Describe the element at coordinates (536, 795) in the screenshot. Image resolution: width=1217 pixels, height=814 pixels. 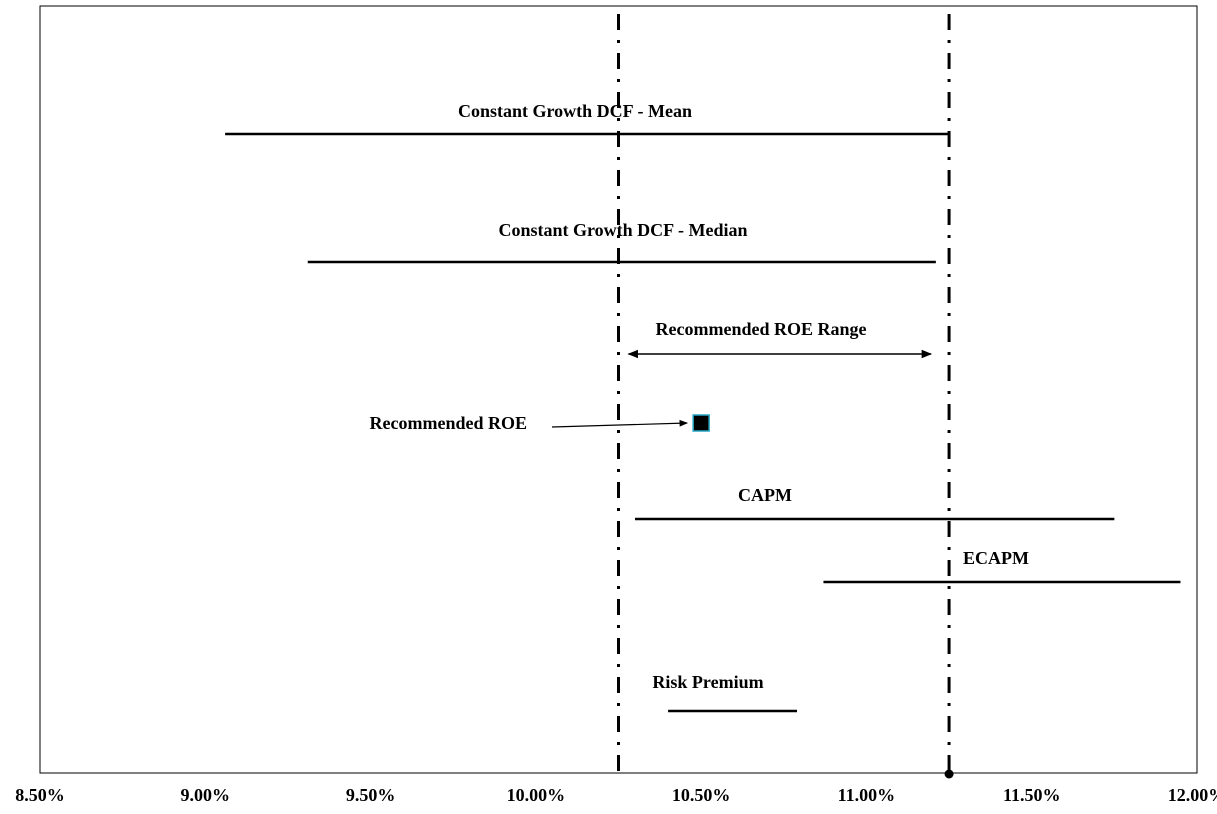
I see `x-tick-label: 10.00%` at that location.